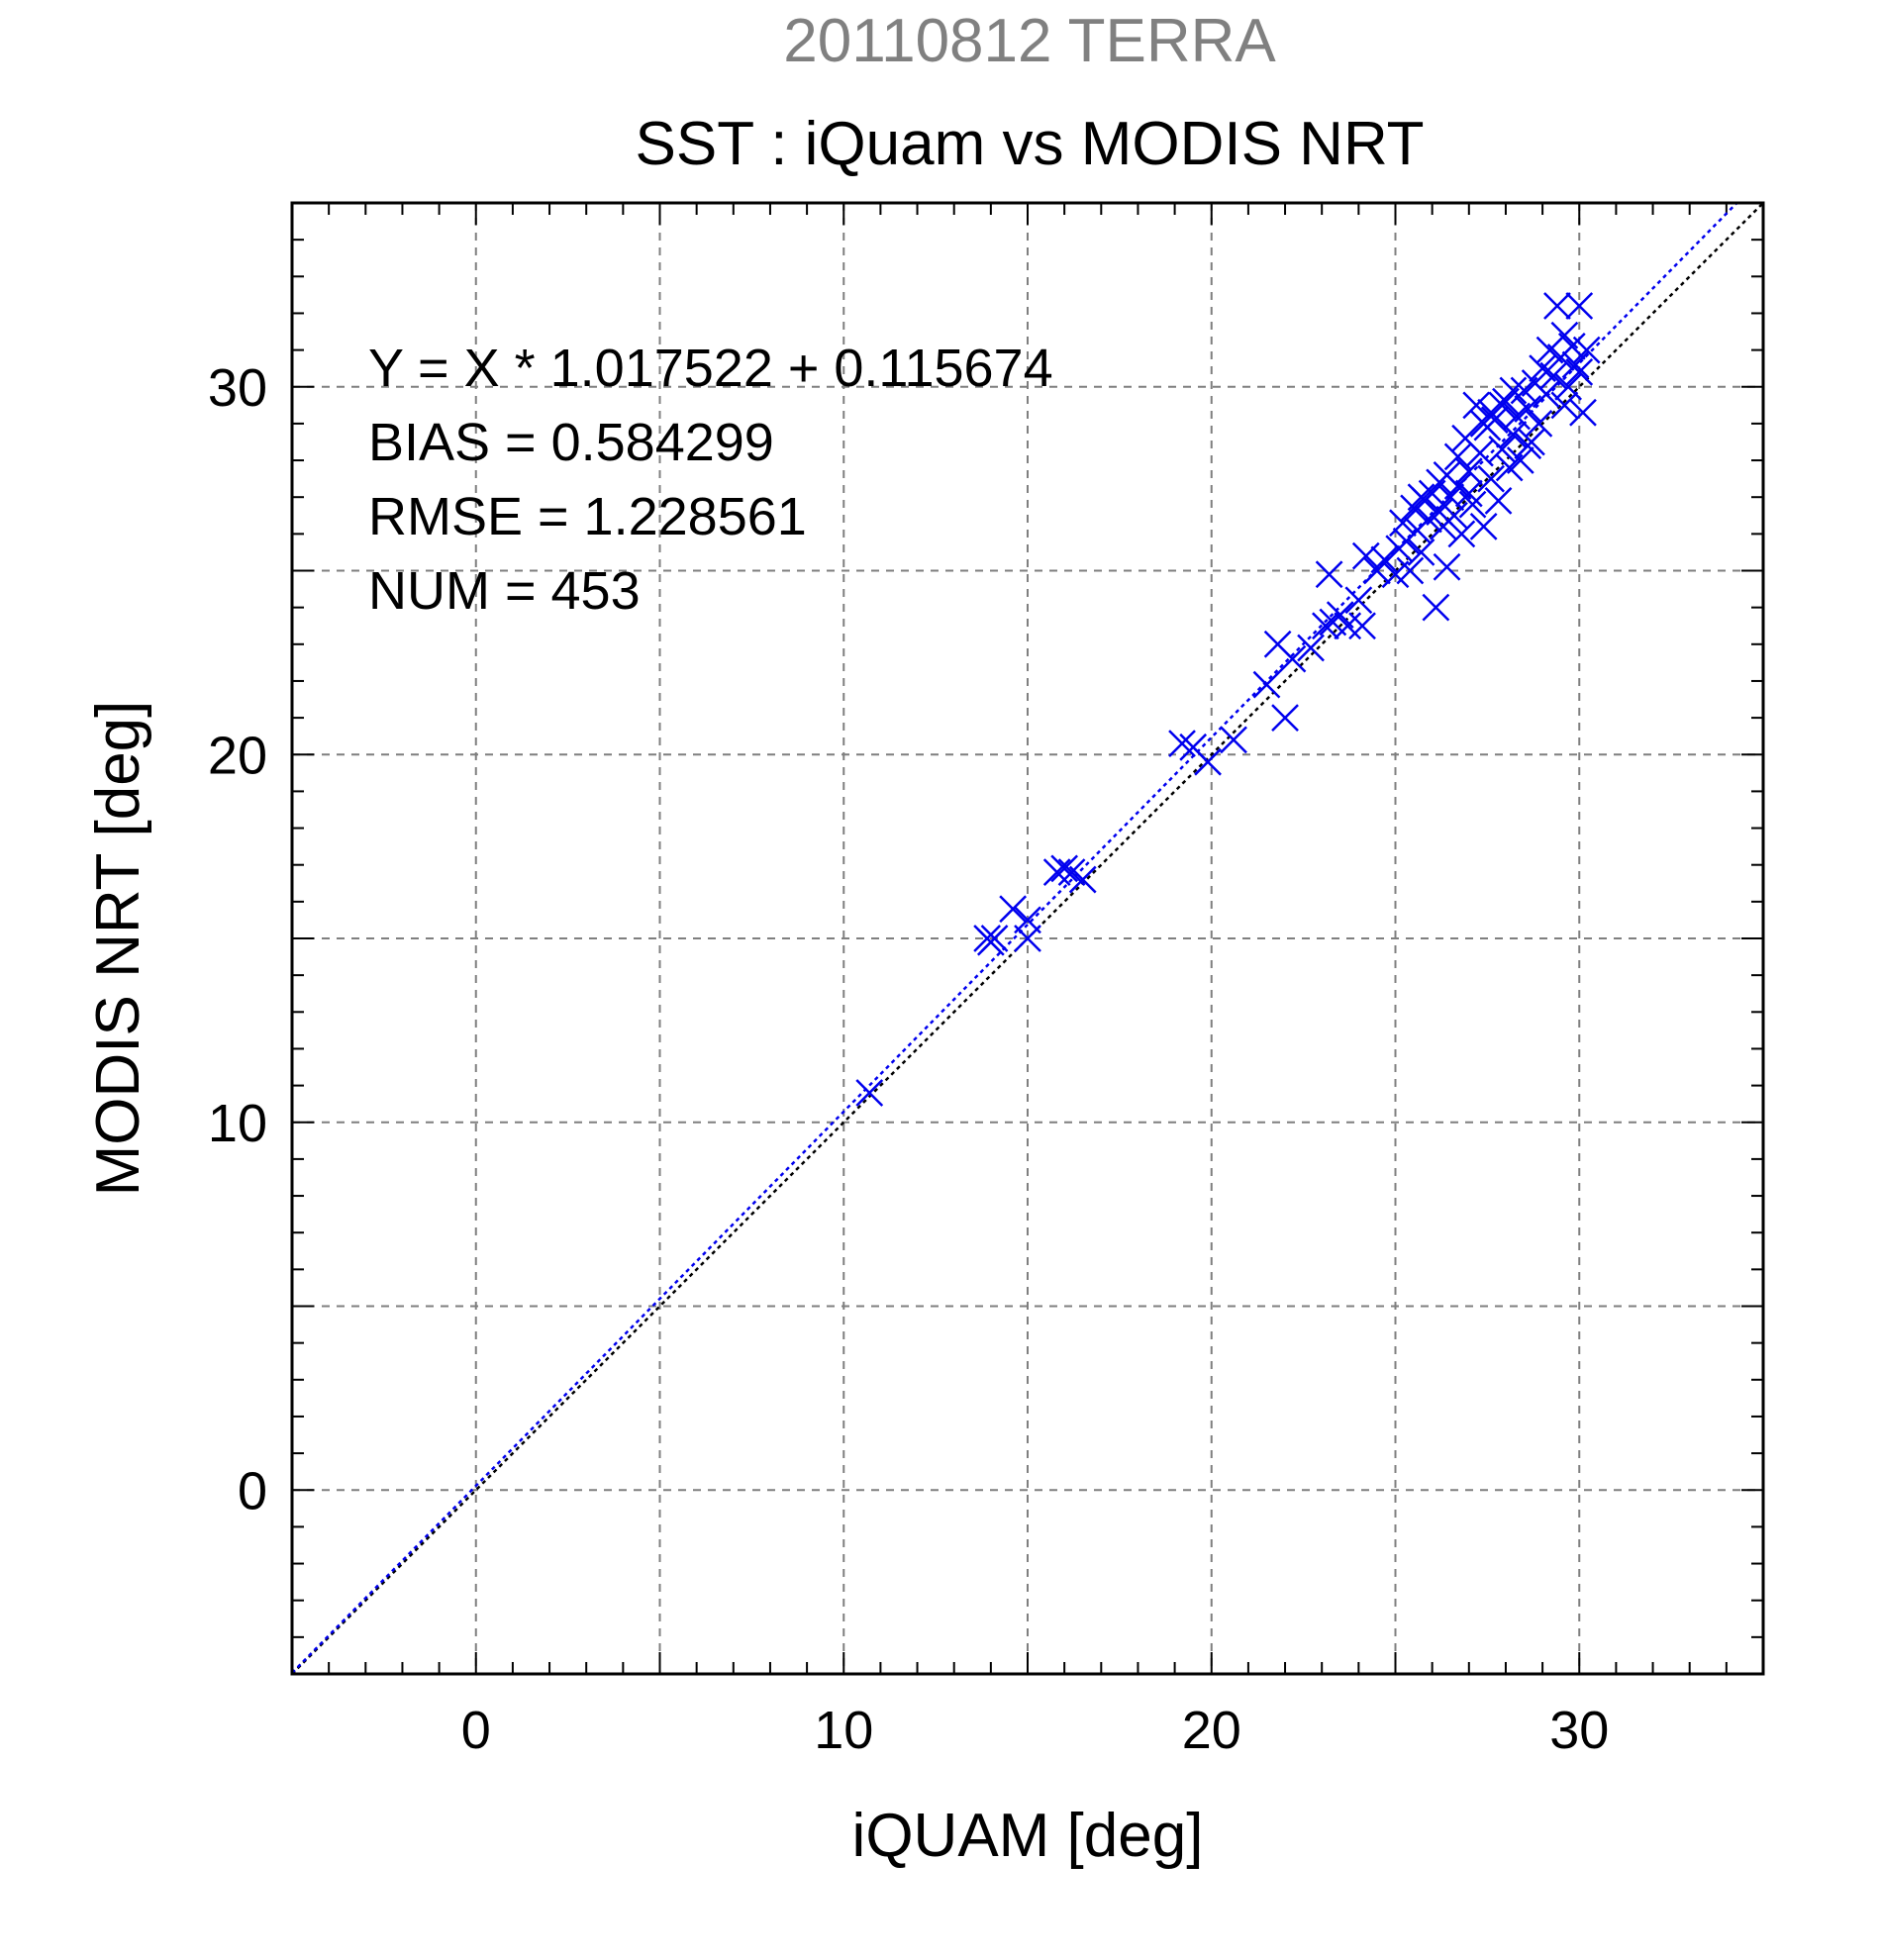  What do you see at coordinates (1030, 41) in the screenshot?
I see `chart-supertitle: 20110812 TERRA` at bounding box center [1030, 41].